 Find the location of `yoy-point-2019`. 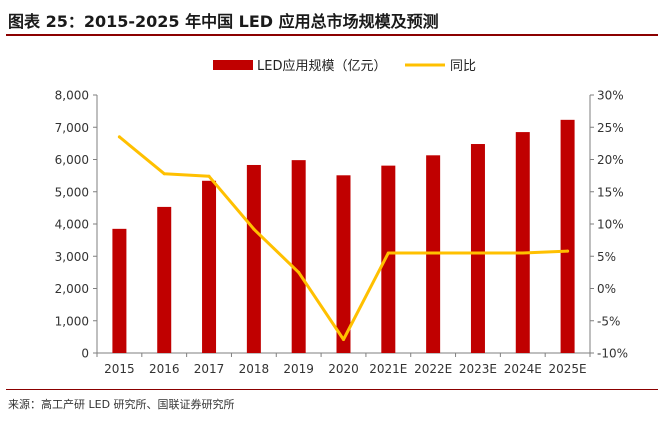

yoy-point-2019 is located at coordinates (299, 272).